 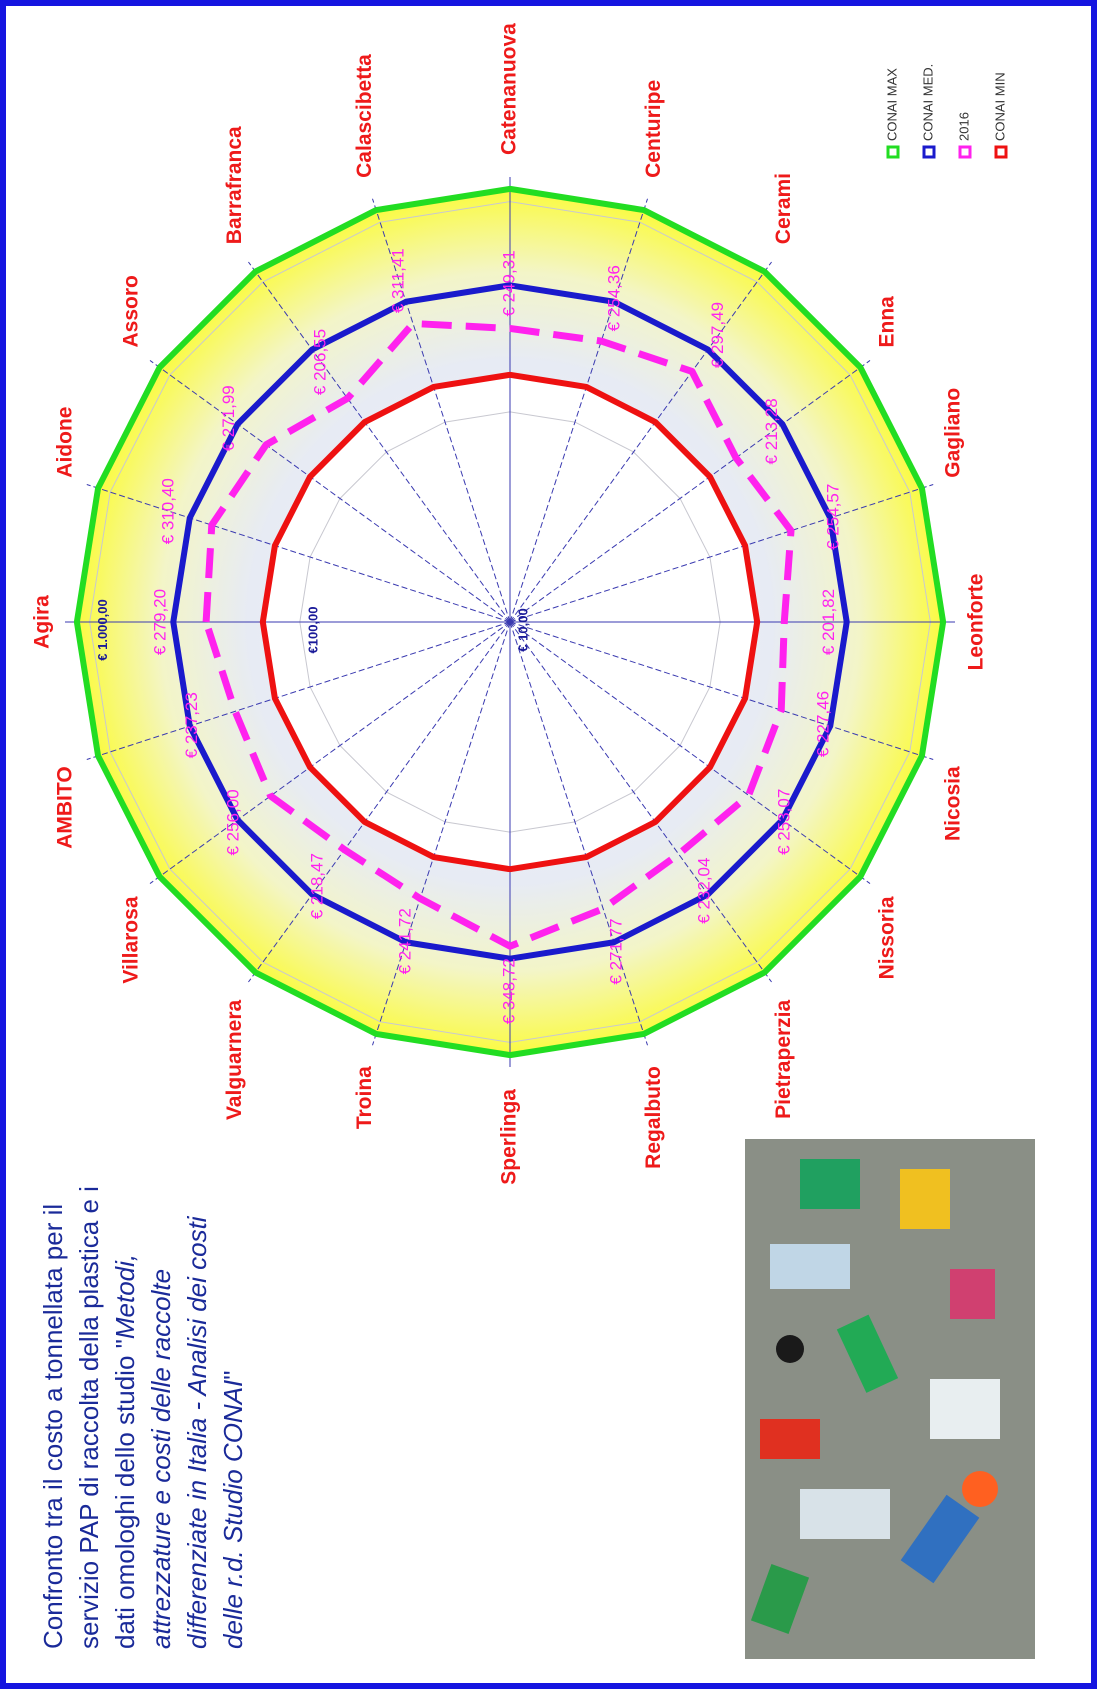 I want to click on data-label: € 279,20, so click(x=160, y=622).